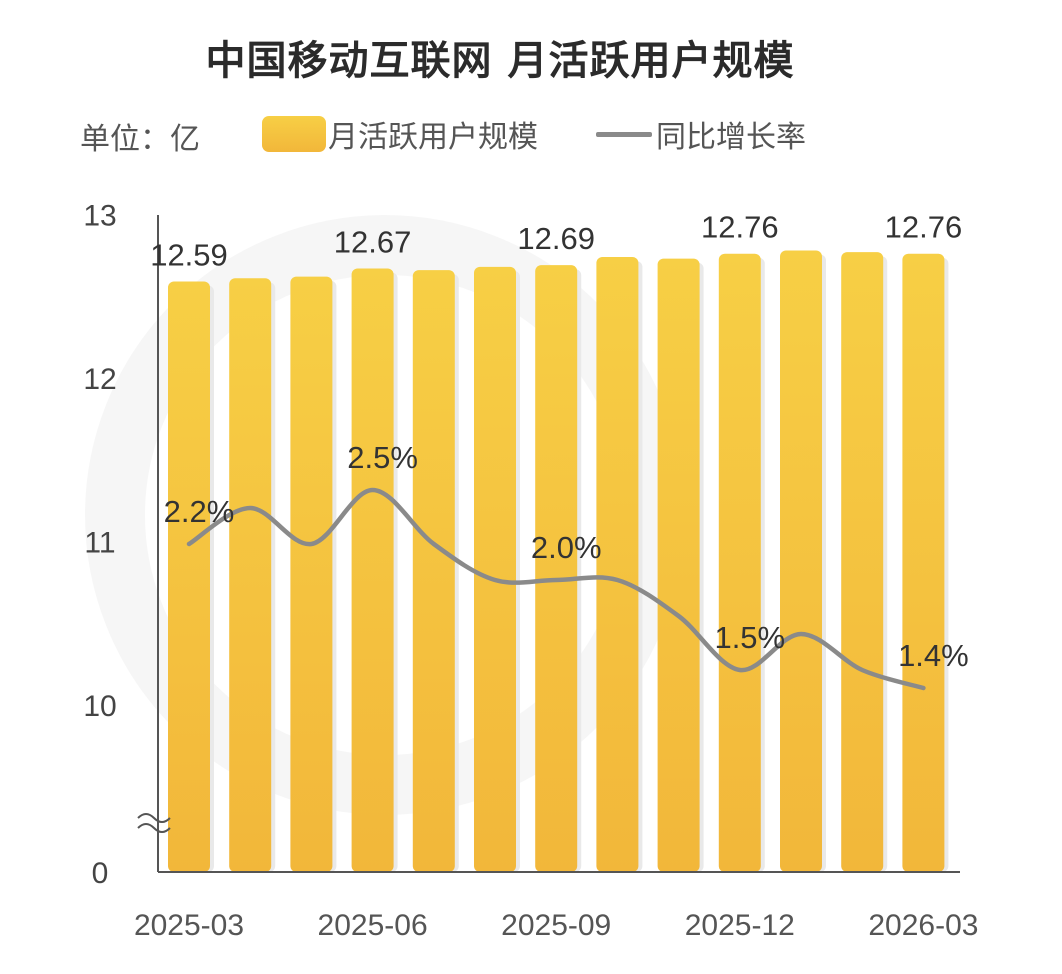 Image resolution: width=1062 pixels, height=974 pixels. I want to click on line-data-label: 1.5%, so click(749, 637).